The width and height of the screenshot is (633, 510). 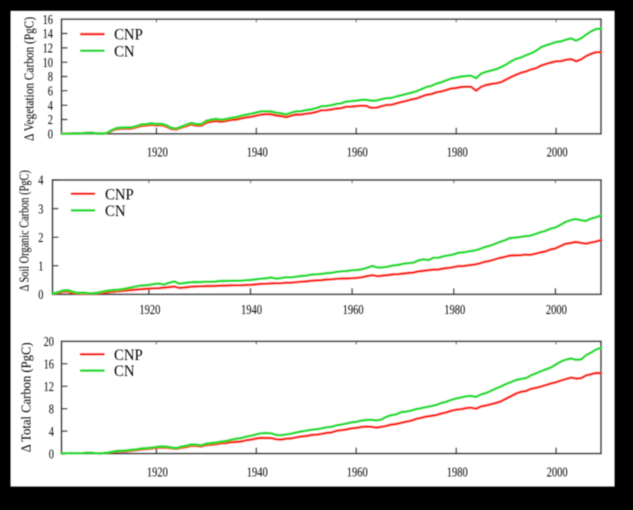 What do you see at coordinates (40, 208) in the screenshot?
I see `svg-text: 3` at bounding box center [40, 208].